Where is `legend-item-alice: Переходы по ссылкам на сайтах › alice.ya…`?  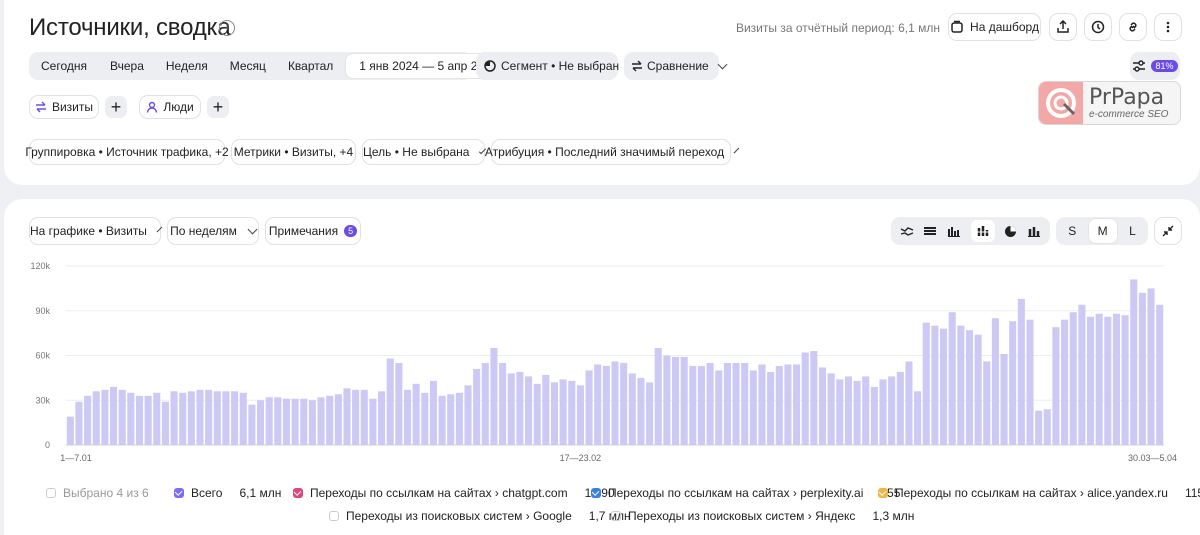 legend-item-alice: Переходы по ссылкам на сайтах › alice.ya… is located at coordinates (1039, 493).